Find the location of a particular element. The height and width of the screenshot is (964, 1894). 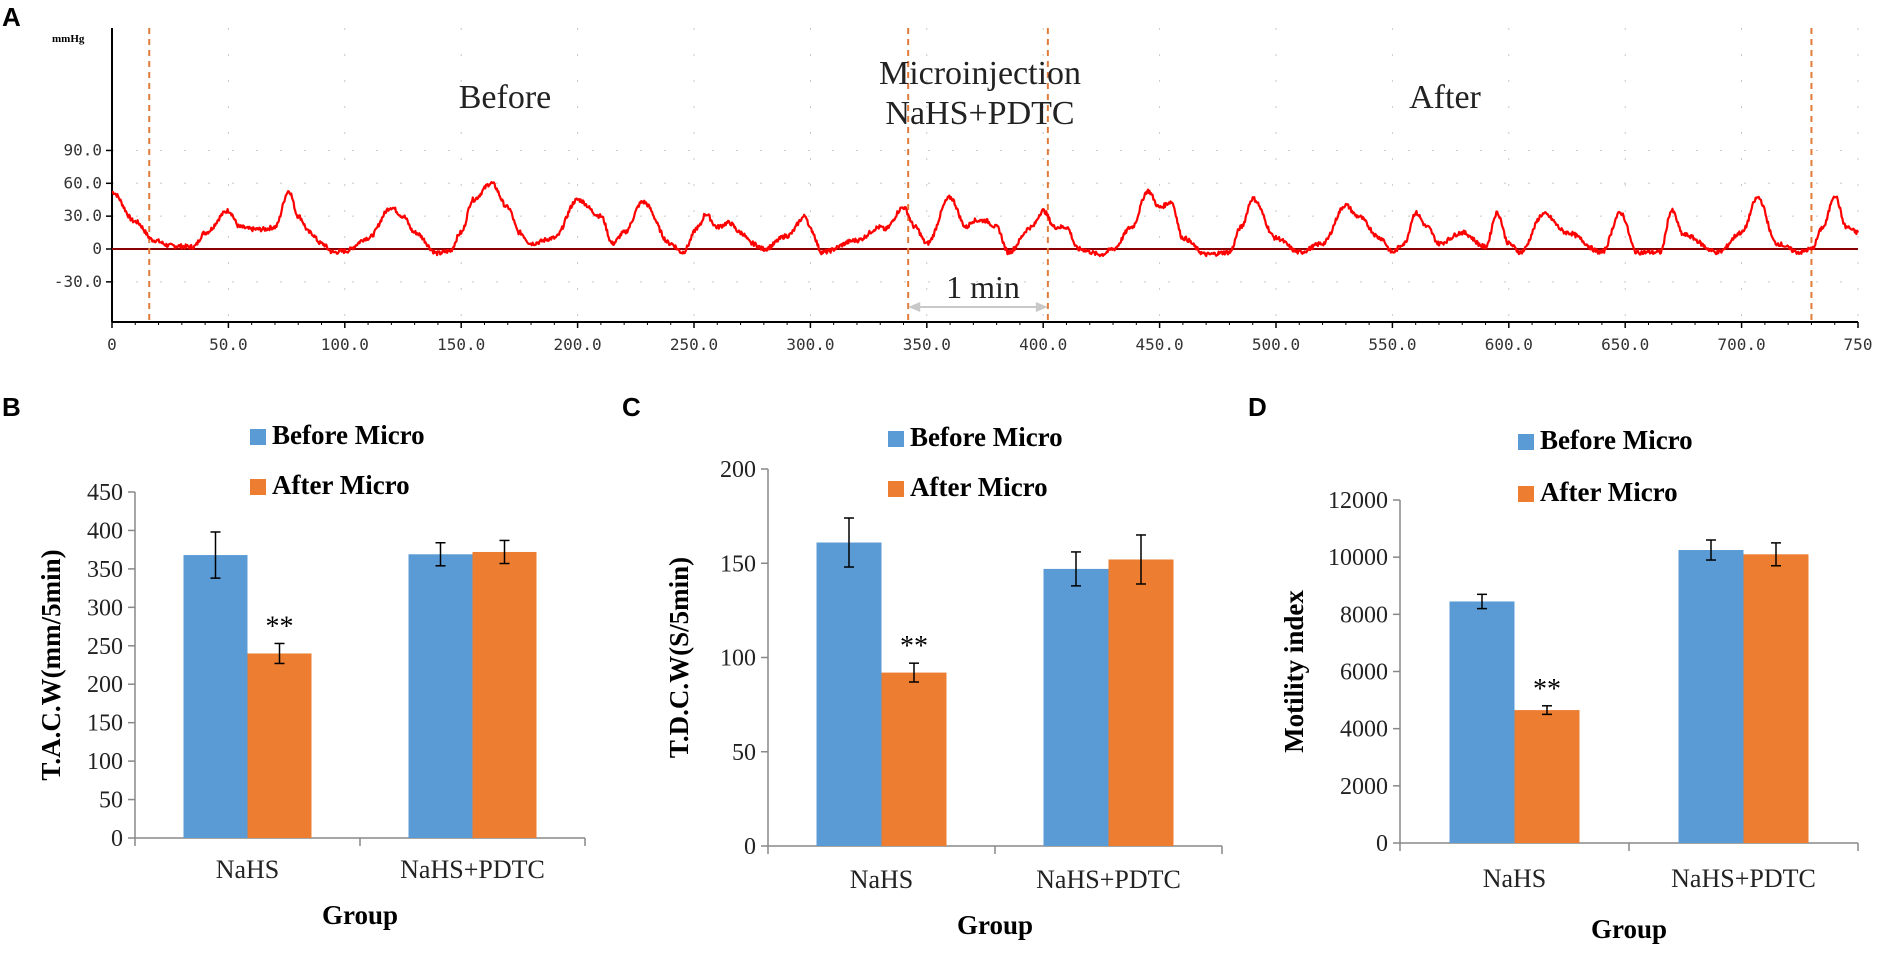

x-tick-label: 550.0 is located at coordinates (1392, 344).